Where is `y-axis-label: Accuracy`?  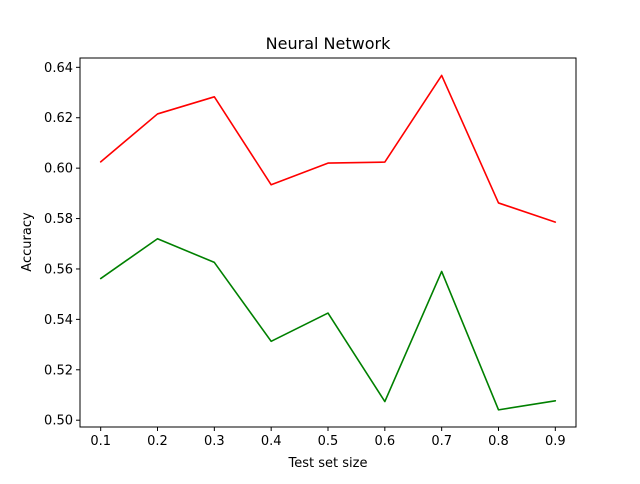
y-axis-label: Accuracy is located at coordinates (27, 242).